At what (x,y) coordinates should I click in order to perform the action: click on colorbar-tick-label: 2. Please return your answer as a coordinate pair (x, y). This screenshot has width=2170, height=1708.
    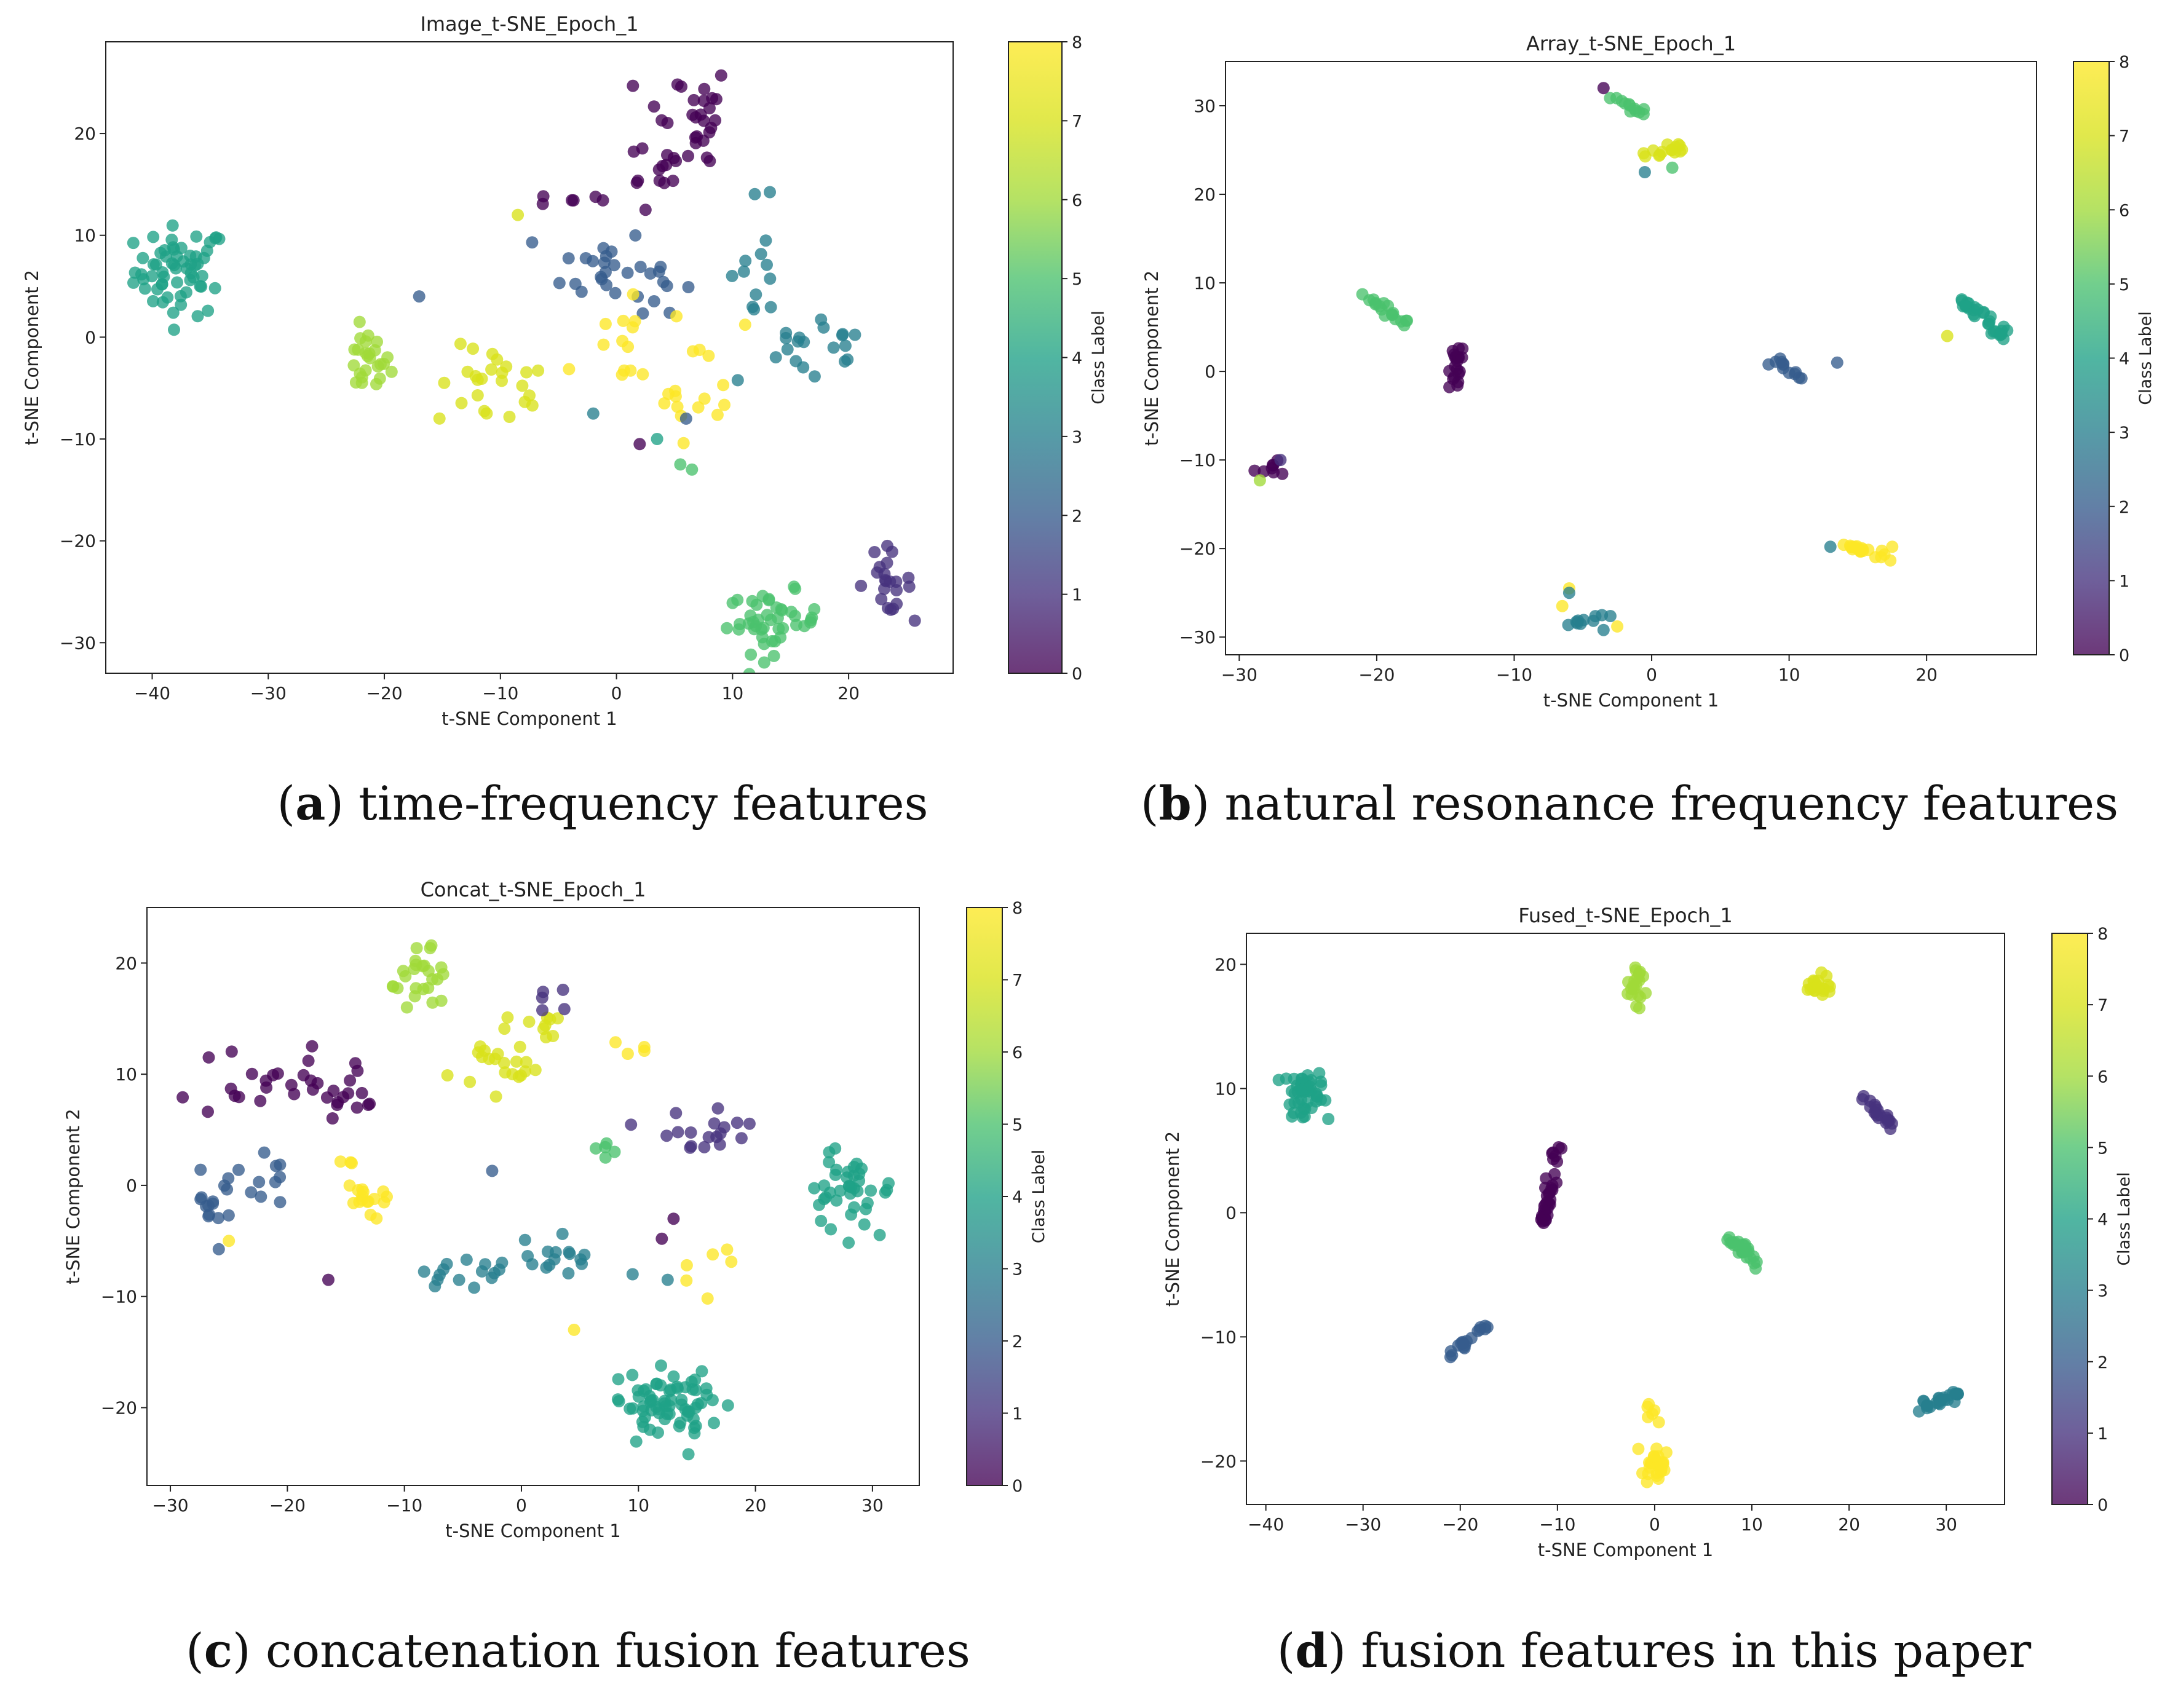
    Looking at the image, I should click on (1077, 516).